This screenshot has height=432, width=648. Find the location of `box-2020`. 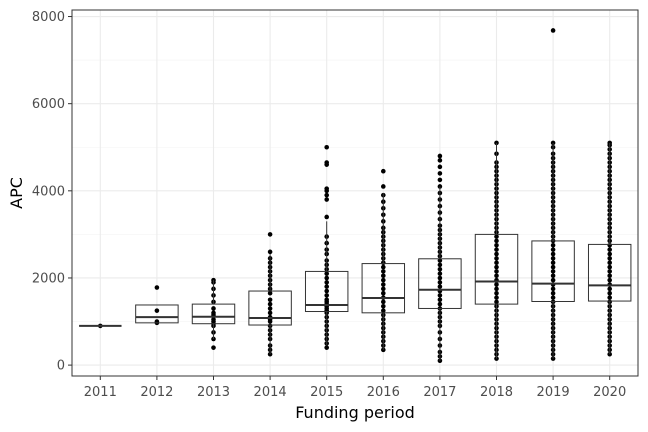

box-2020 is located at coordinates (609, 248).